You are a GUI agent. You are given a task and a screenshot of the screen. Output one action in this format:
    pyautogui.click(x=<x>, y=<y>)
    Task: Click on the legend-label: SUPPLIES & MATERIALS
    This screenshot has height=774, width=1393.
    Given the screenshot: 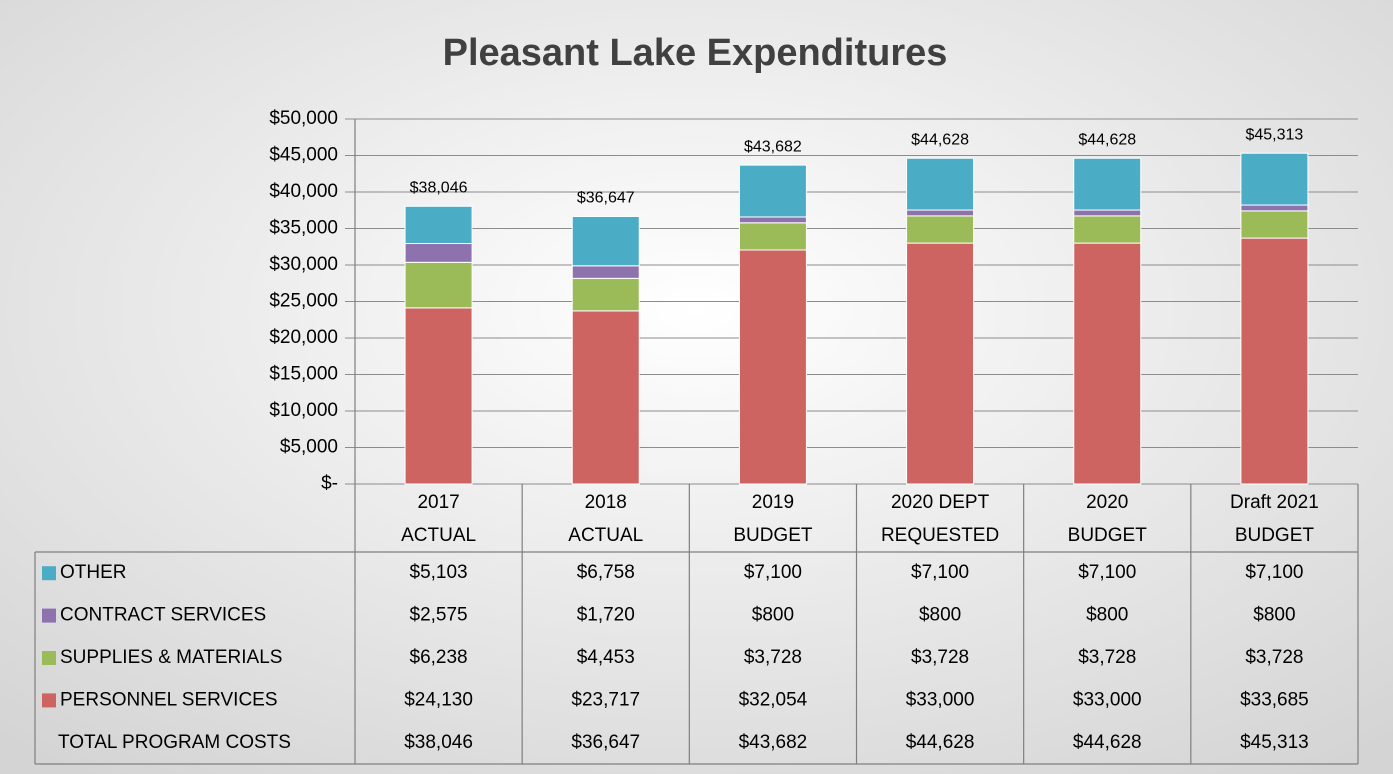 What is the action you would take?
    pyautogui.click(x=171, y=657)
    